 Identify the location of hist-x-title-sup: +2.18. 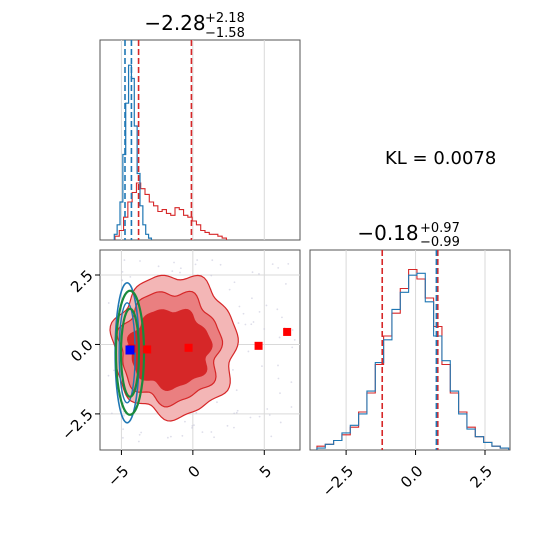
(225, 18).